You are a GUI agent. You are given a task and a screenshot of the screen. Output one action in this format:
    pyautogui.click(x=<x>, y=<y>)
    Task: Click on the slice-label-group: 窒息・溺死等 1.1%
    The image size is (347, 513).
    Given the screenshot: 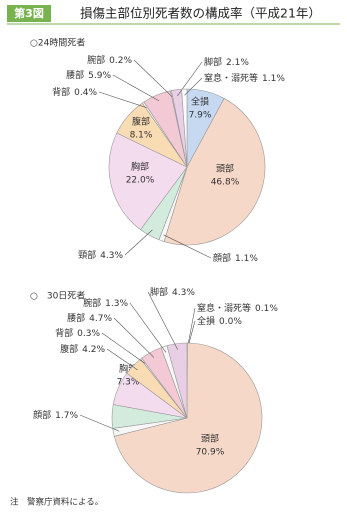 What is the action you would take?
    pyautogui.click(x=244, y=78)
    